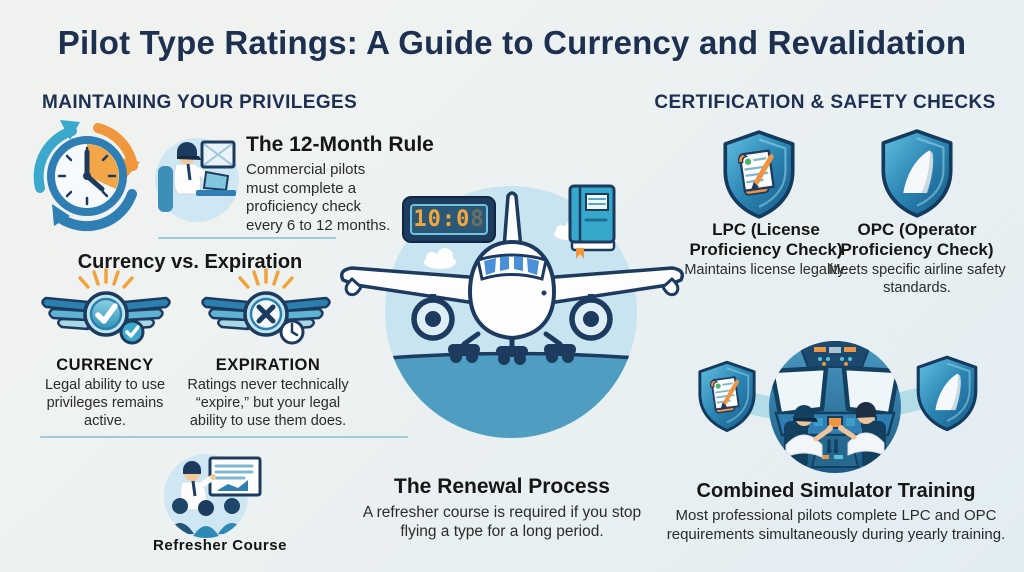 This screenshot has width=1024, height=572. Describe the element at coordinates (502, 486) in the screenshot. I see `renewal-title: The Renewal Process` at that location.